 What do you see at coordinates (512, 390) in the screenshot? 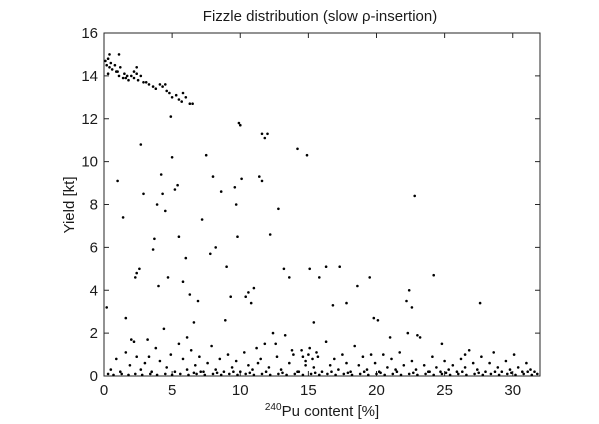
I see `x-tick-label: 30` at bounding box center [512, 390].